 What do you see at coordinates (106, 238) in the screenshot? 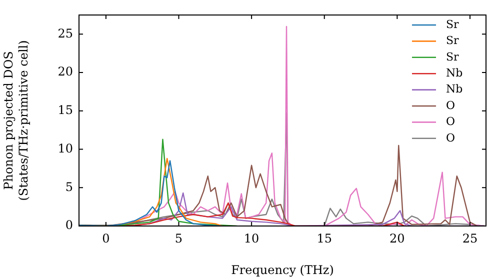
I see `x-tick-label: 0` at bounding box center [106, 238].